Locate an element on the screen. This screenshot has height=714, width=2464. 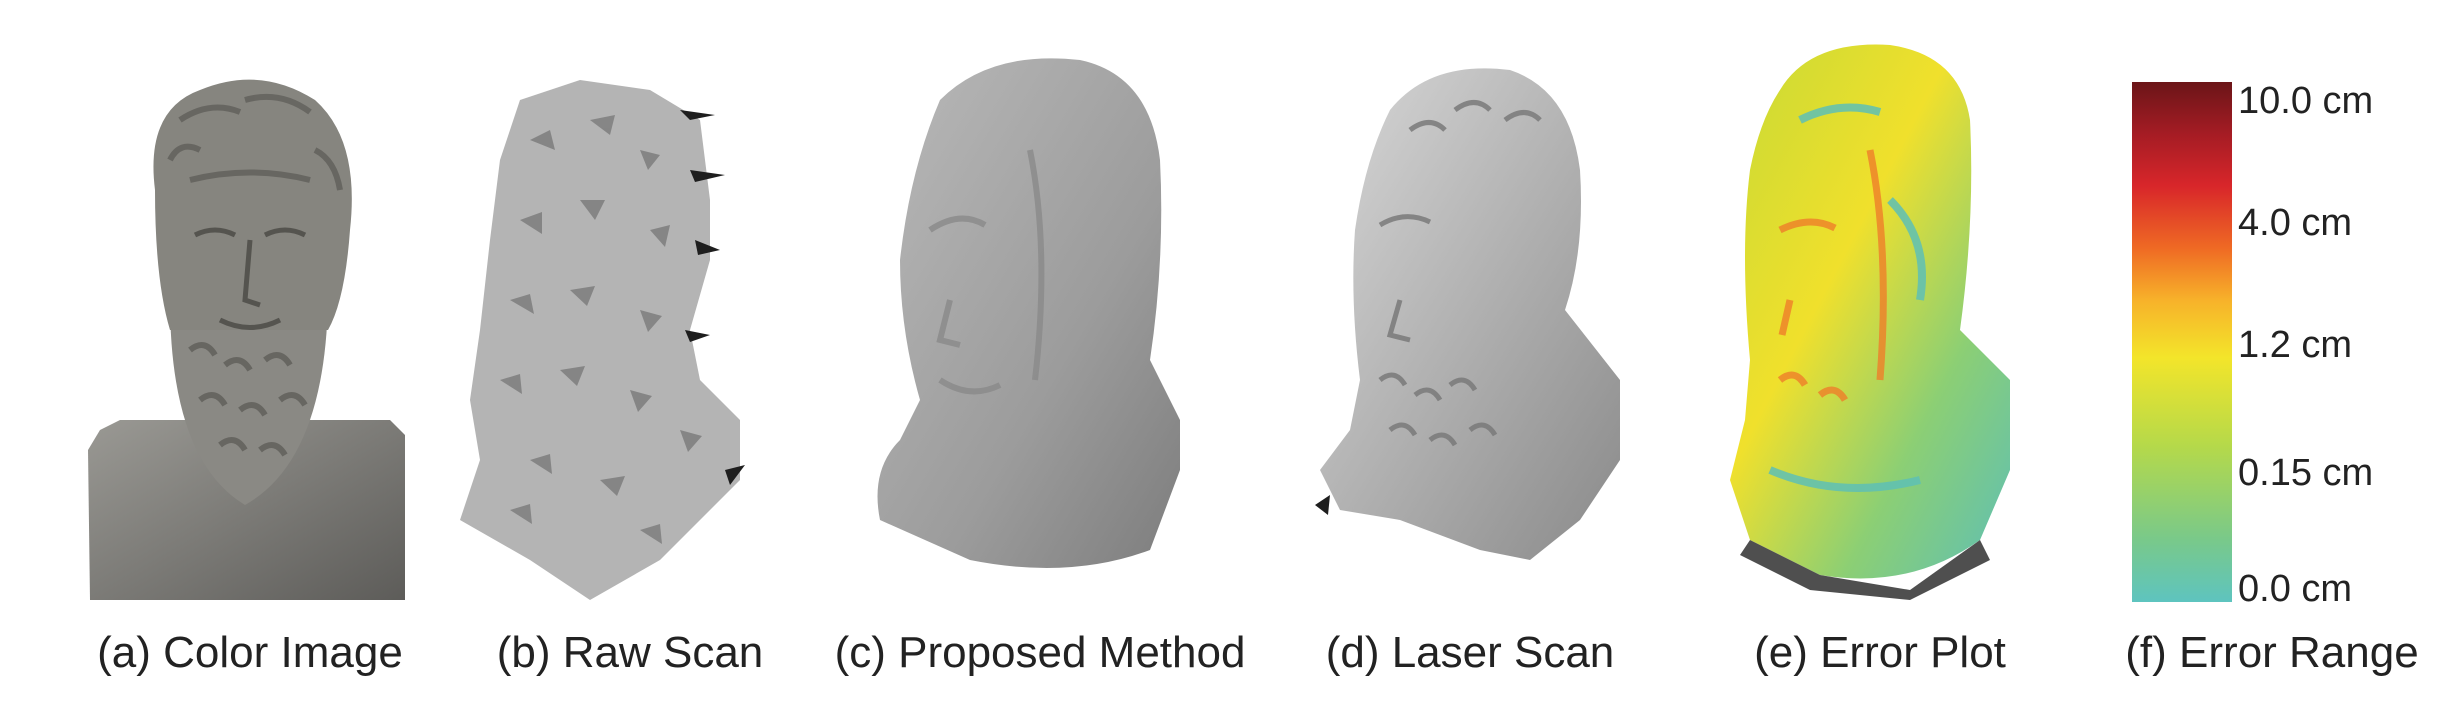
colorbar-tick: 10.0 cm is located at coordinates (2306, 101).